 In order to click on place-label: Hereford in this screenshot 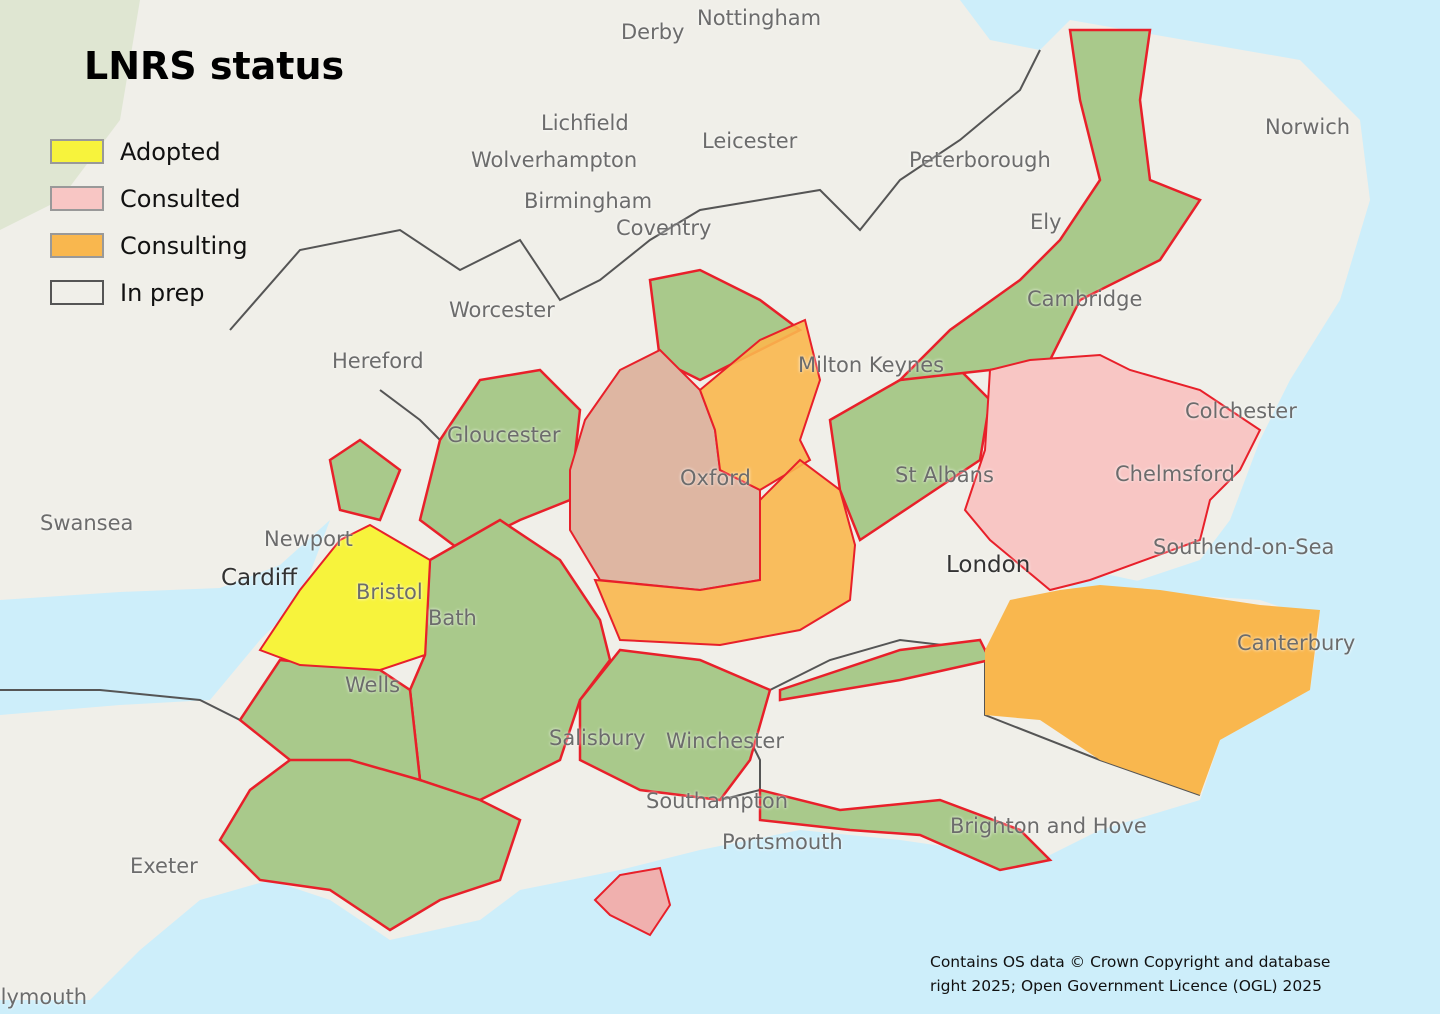, I will do `click(378, 361)`.